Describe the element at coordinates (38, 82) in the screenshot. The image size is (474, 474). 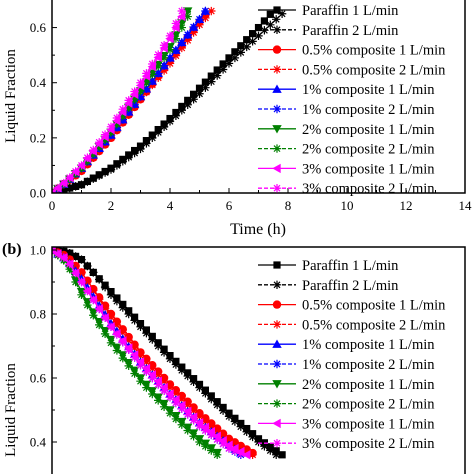
I see `y-tick-label: 0.4` at that location.